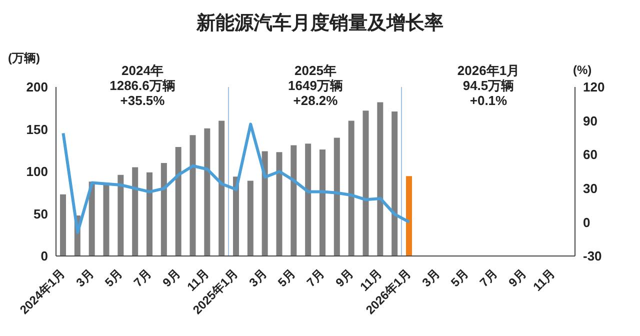 The height and width of the screenshot is (336, 640). What do you see at coordinates (590, 188) in the screenshot?
I see `y2-tick-label: 30` at bounding box center [590, 188].